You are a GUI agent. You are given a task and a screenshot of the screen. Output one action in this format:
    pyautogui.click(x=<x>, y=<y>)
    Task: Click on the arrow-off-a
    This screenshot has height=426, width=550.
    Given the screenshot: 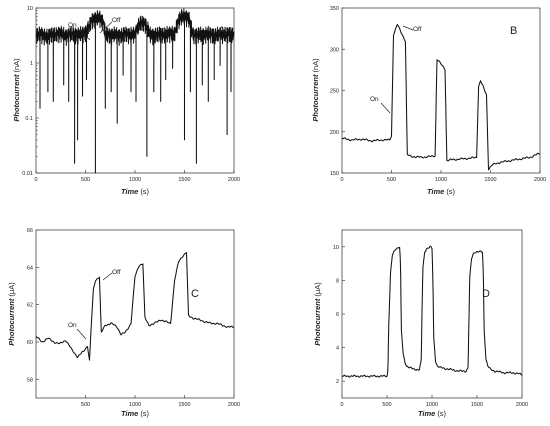 What is the action you would take?
    pyautogui.click(x=106, y=27)
    